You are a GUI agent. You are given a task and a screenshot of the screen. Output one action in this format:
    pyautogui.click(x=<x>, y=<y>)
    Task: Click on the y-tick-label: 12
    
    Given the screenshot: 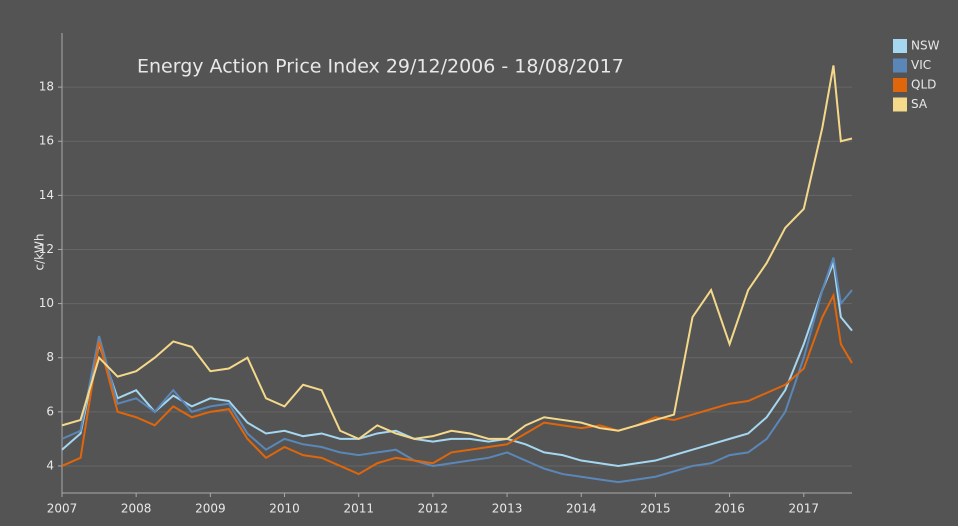 What is the action you would take?
    pyautogui.click(x=46, y=249)
    